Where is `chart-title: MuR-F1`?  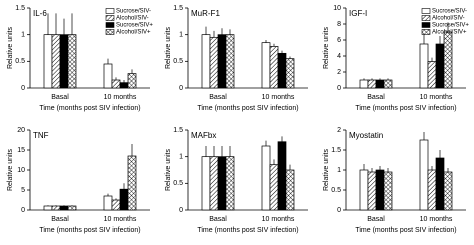
chart-title: MuR-F1 is located at coordinates (205, 13).